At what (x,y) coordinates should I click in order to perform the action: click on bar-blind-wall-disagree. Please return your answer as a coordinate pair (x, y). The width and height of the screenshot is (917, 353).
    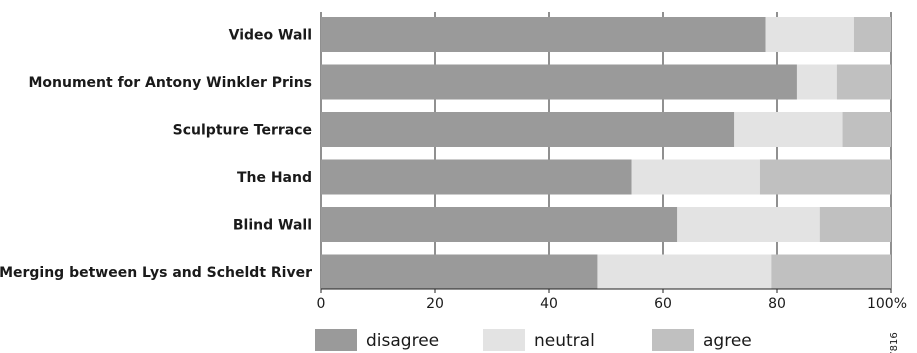
    Looking at the image, I should click on (499, 224).